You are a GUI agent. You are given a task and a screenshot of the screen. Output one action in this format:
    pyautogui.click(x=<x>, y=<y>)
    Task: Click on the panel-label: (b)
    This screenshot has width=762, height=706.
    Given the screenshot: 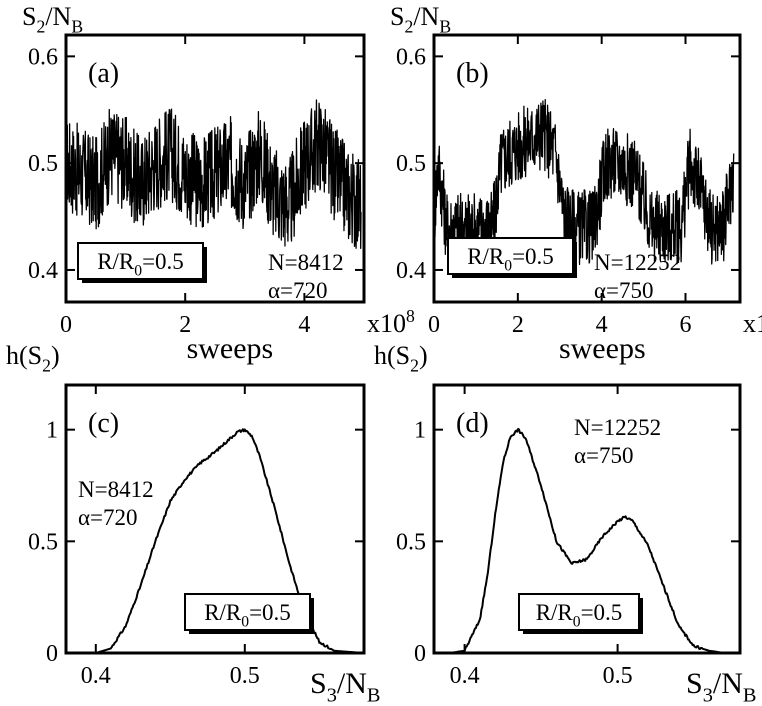 What is the action you would take?
    pyautogui.click(x=472, y=73)
    